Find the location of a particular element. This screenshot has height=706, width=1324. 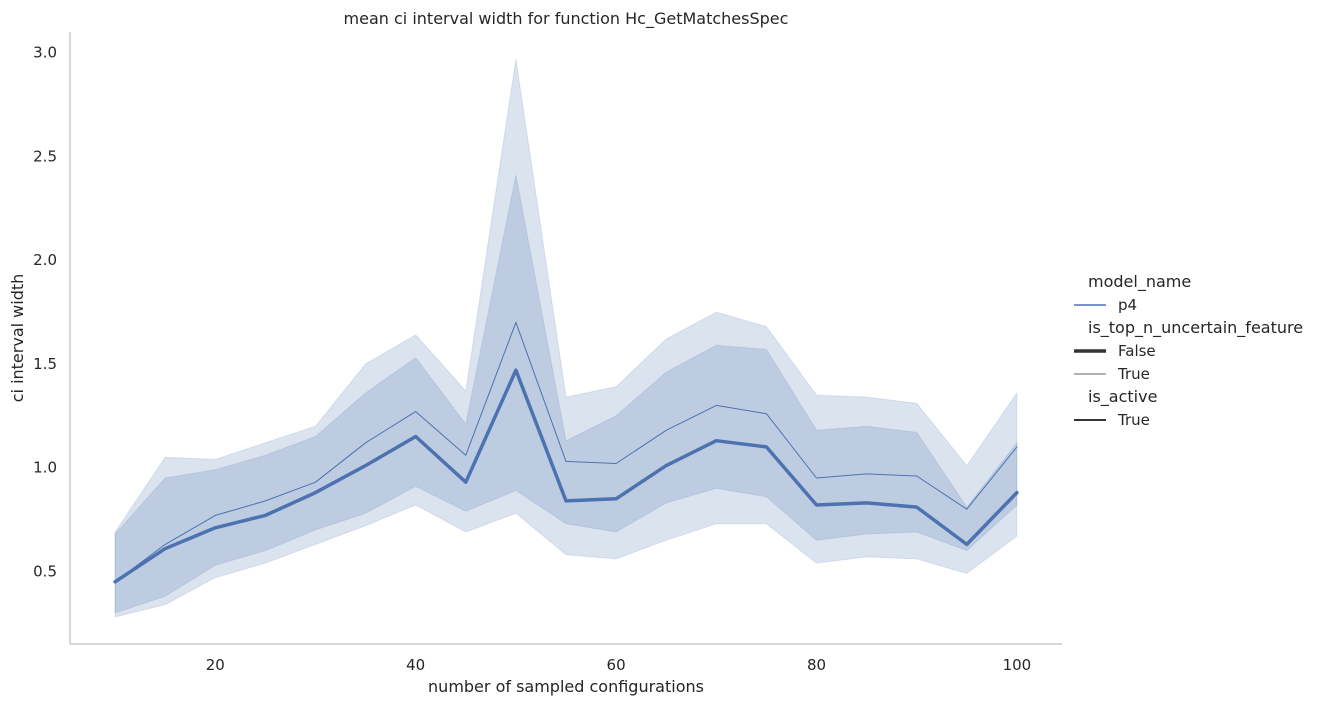

x-tick-labels: 20 40 60 80 100 is located at coordinates (618, 665).